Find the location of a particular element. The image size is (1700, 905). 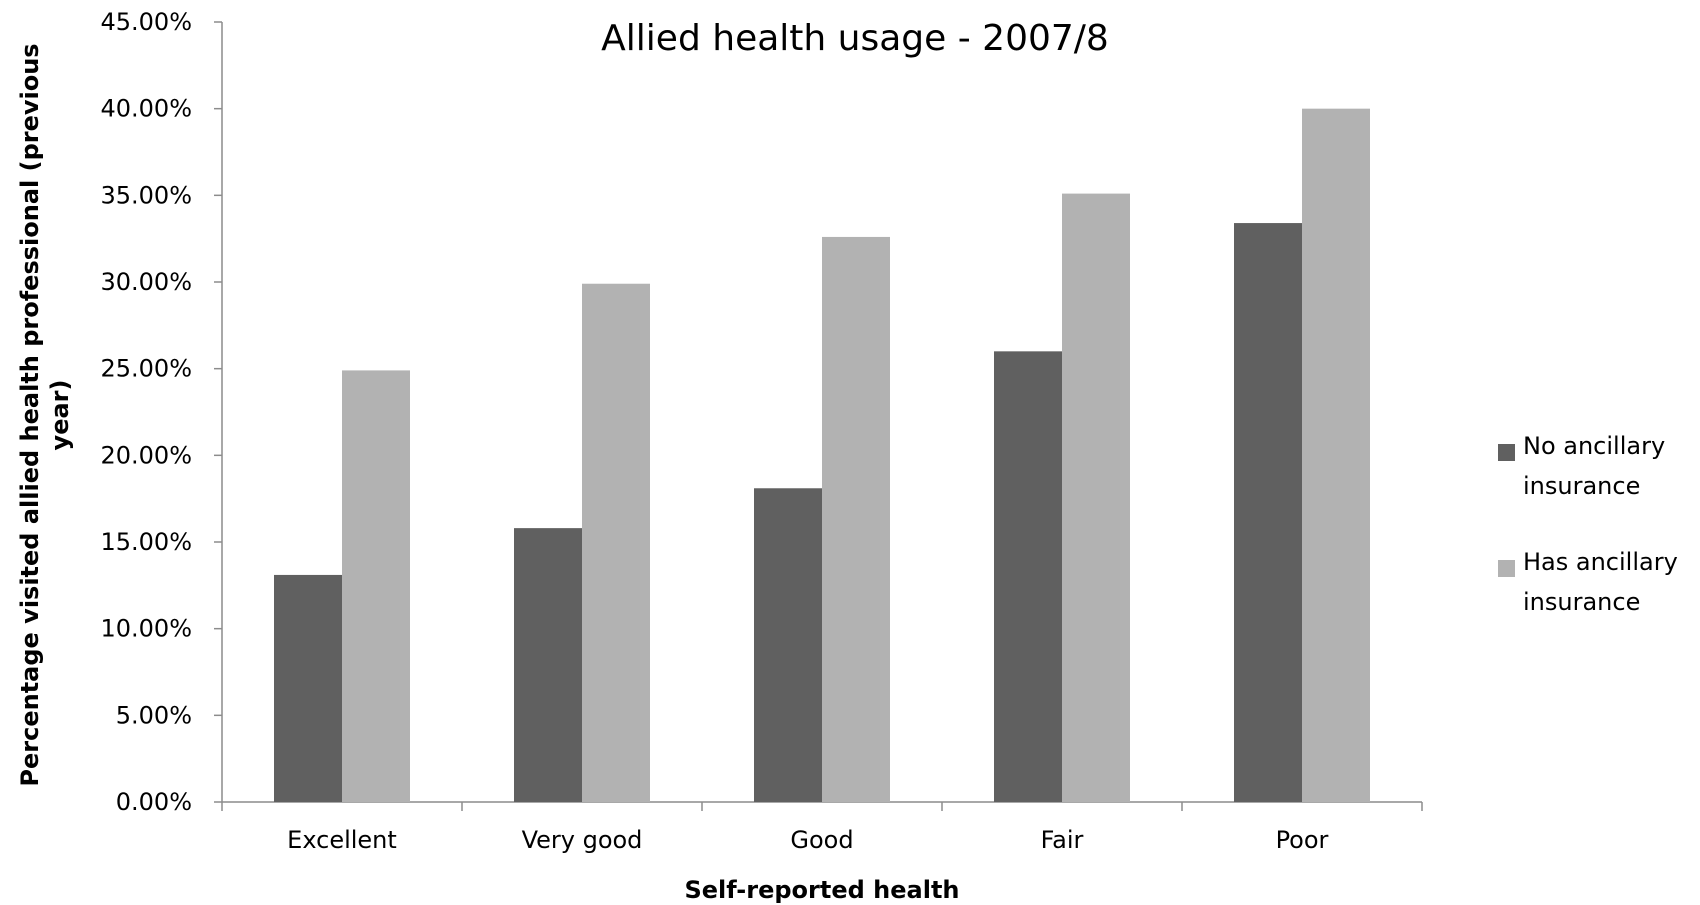

x-tick-label: Excellent is located at coordinates (342, 840).